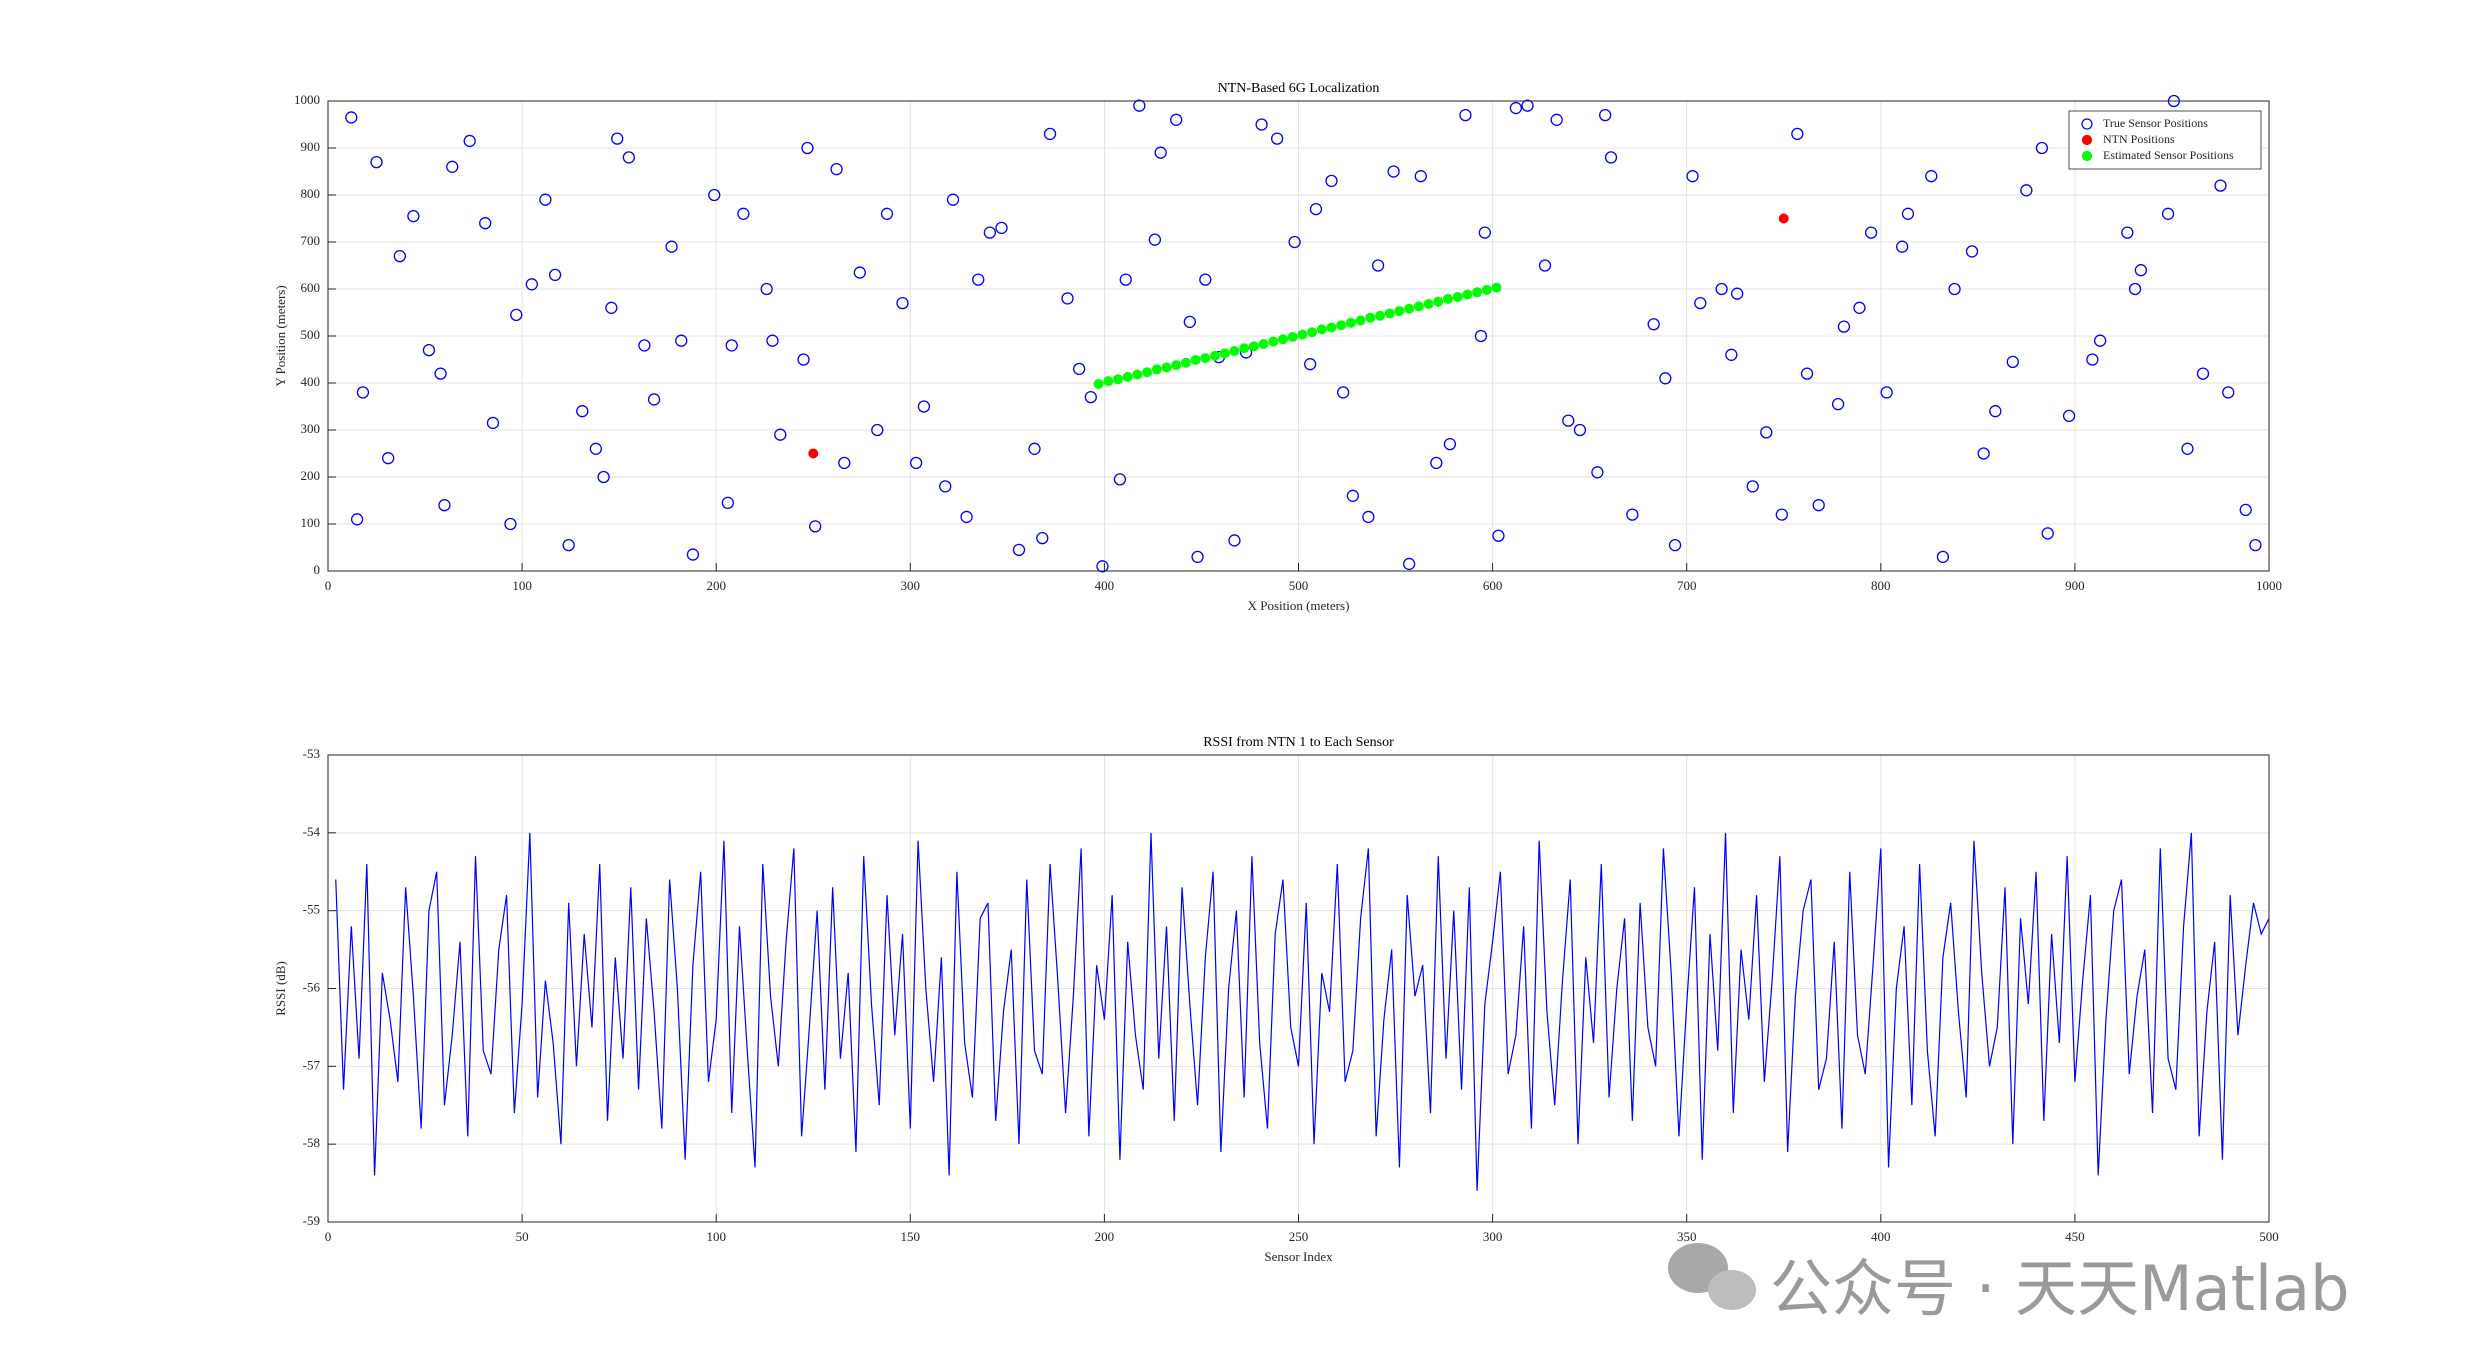 This screenshot has width=2482, height=1362. I want to click on x-tick-label: 150, so click(911, 1236).